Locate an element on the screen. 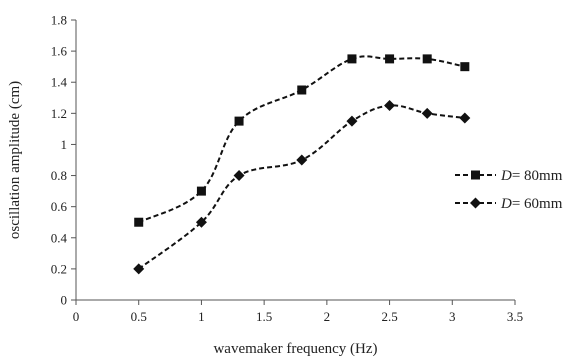 The height and width of the screenshot is (359, 583). legend-item: D= 60mm is located at coordinates (509, 204).